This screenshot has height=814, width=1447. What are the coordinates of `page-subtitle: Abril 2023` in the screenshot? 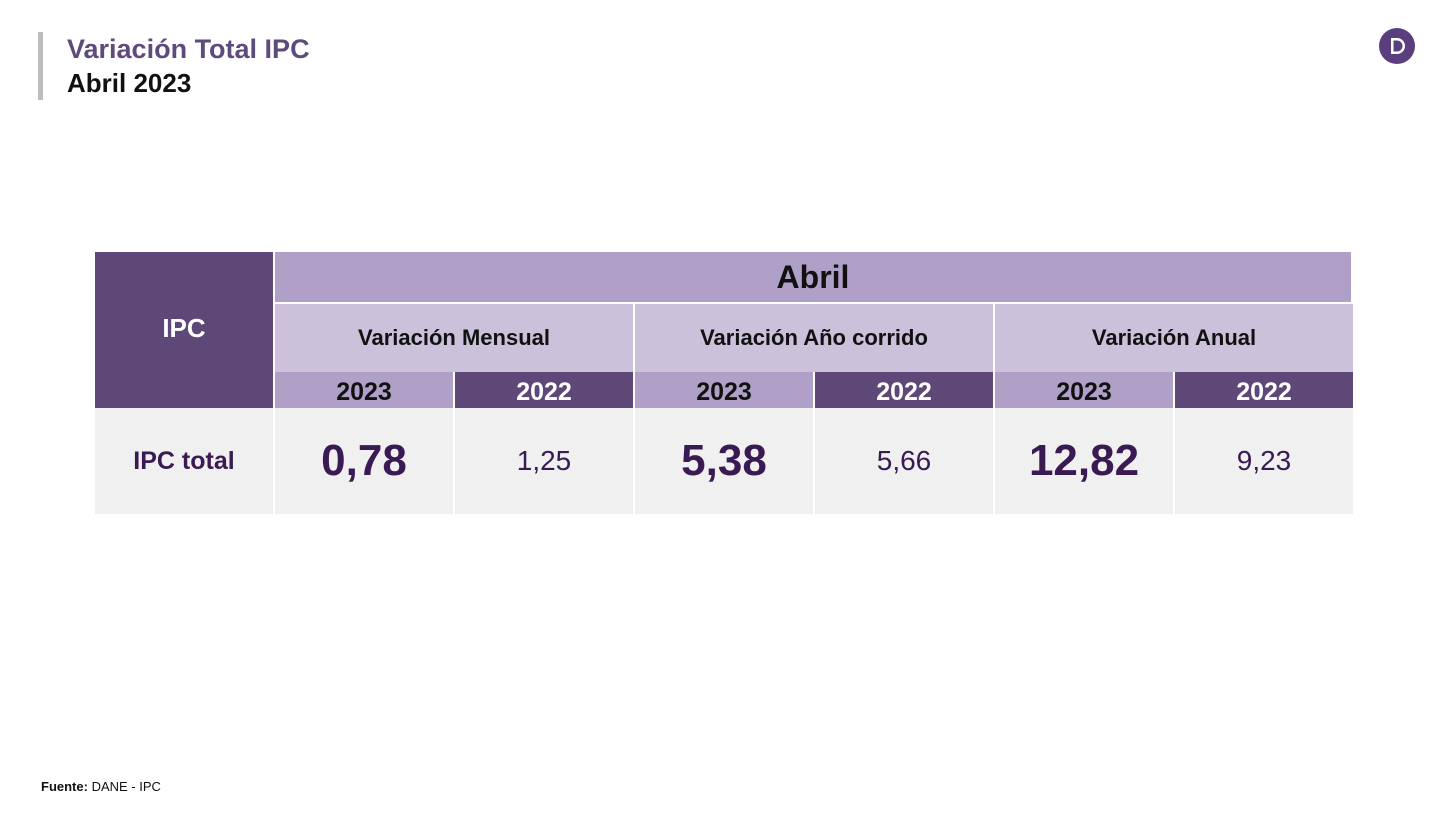 It's located at (129, 83).